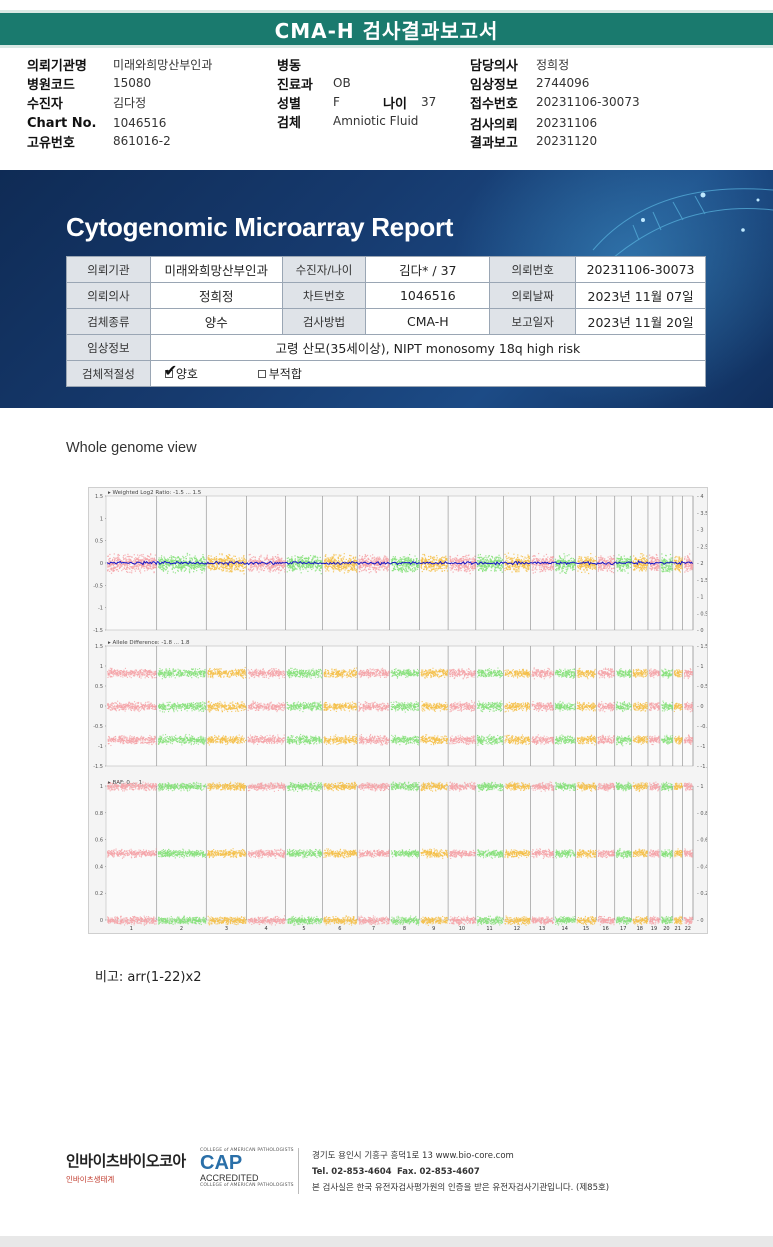 This screenshot has height=1247, width=773. I want to click on panel-title: ▸ Weighted Log2 Ratio: -1.5 ... 1.5, so click(155, 493).